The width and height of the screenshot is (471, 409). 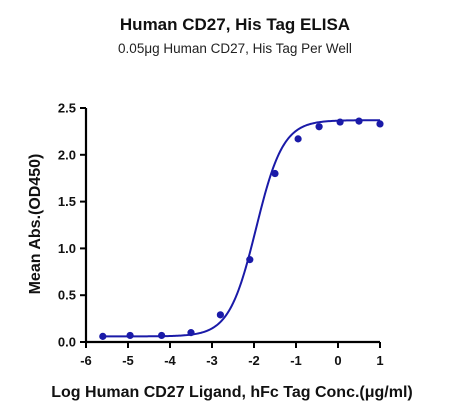 I want to click on y-tick-label: 1.5, so click(x=67, y=201).